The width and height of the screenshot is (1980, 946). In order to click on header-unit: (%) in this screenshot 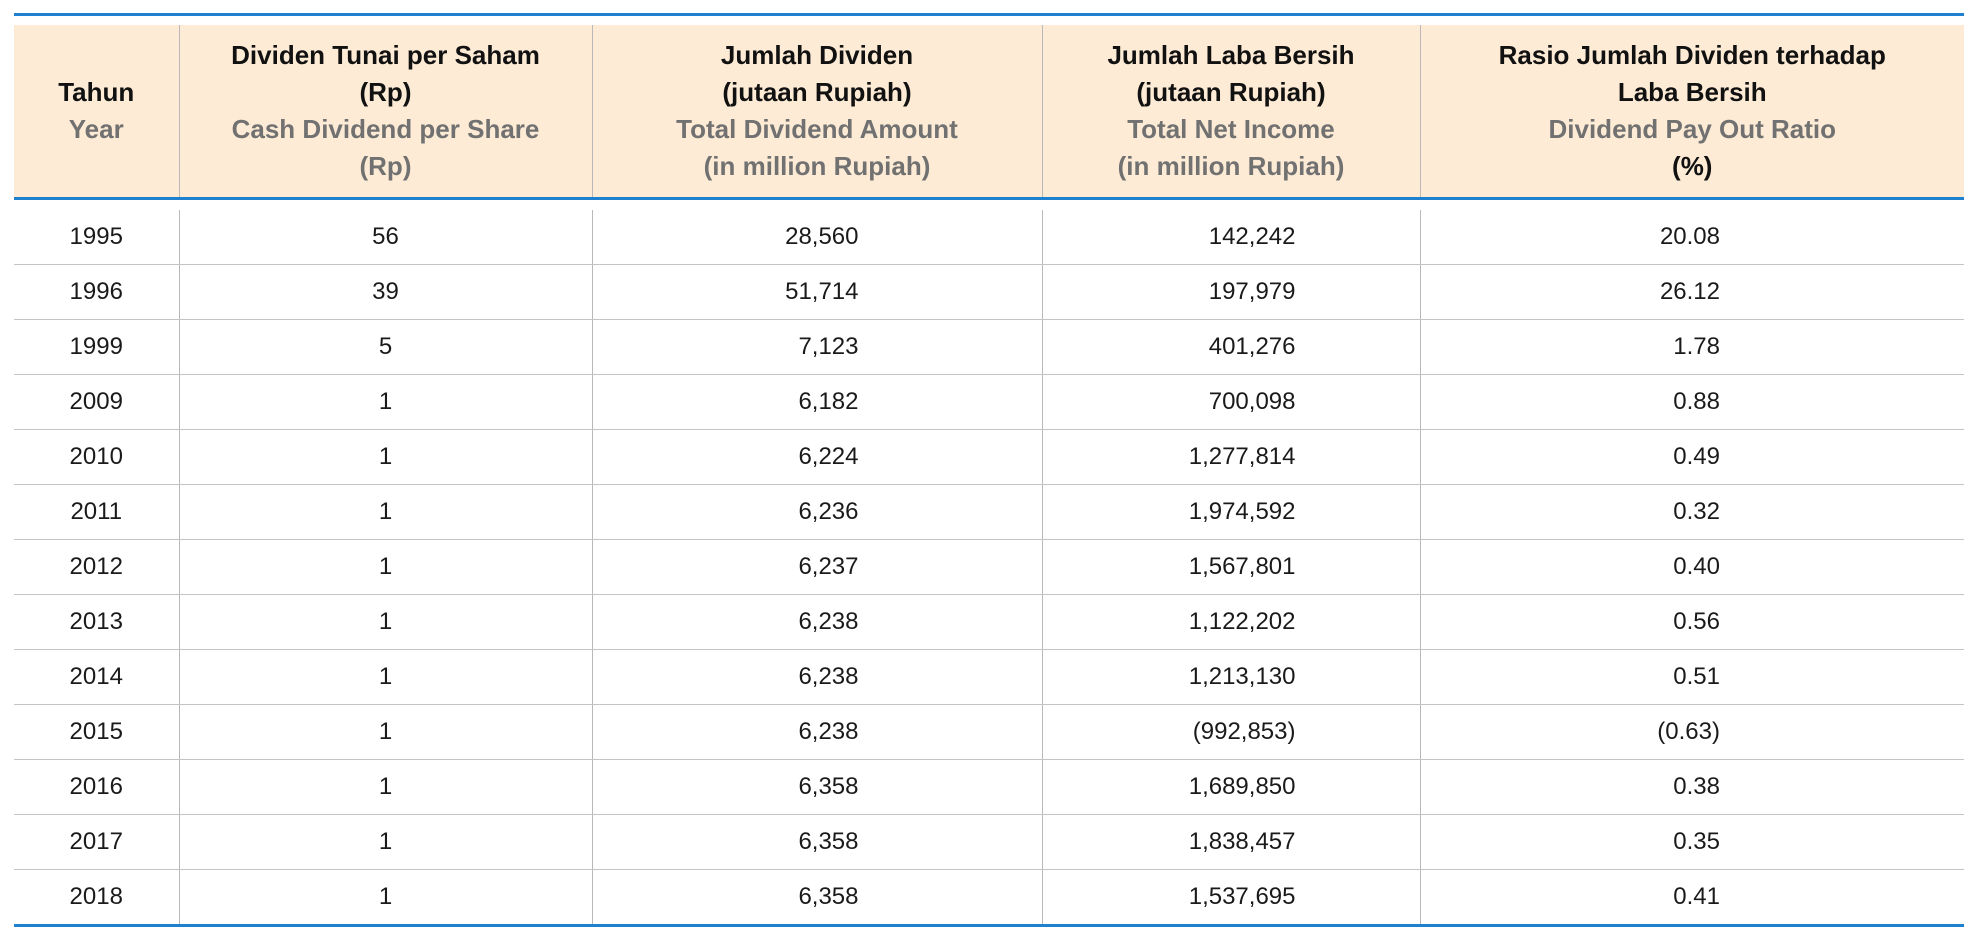, I will do `click(1692, 166)`.